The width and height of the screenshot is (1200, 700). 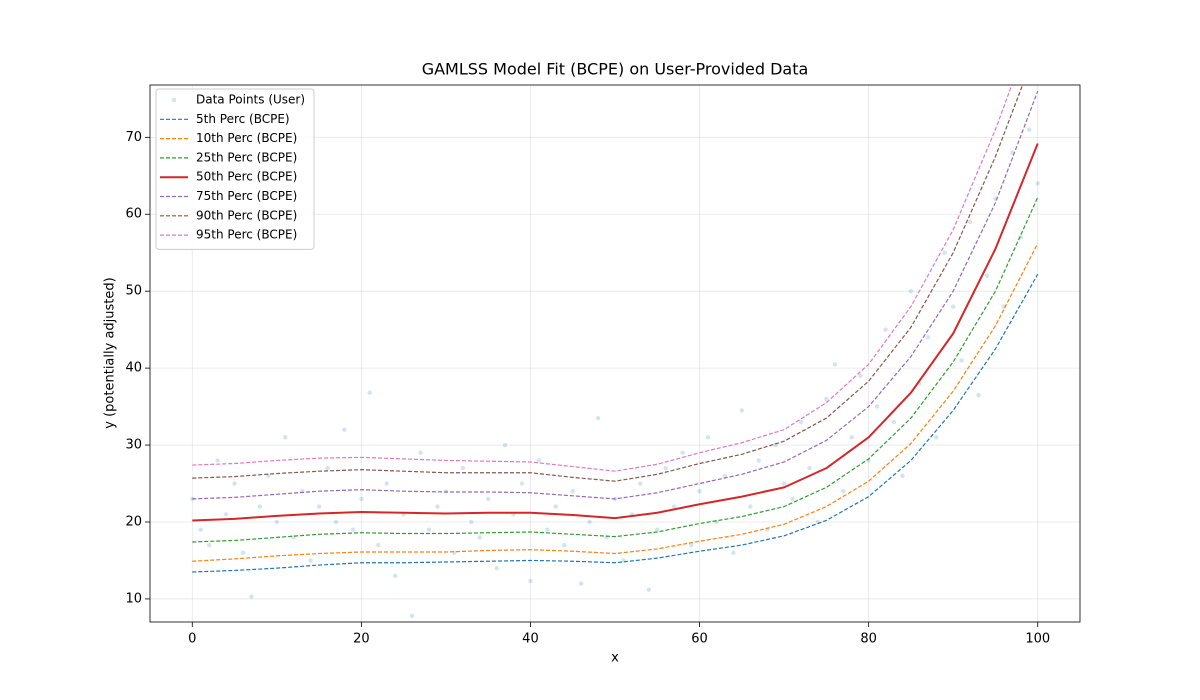 I want to click on x-axis-label: x, so click(x=615, y=658).